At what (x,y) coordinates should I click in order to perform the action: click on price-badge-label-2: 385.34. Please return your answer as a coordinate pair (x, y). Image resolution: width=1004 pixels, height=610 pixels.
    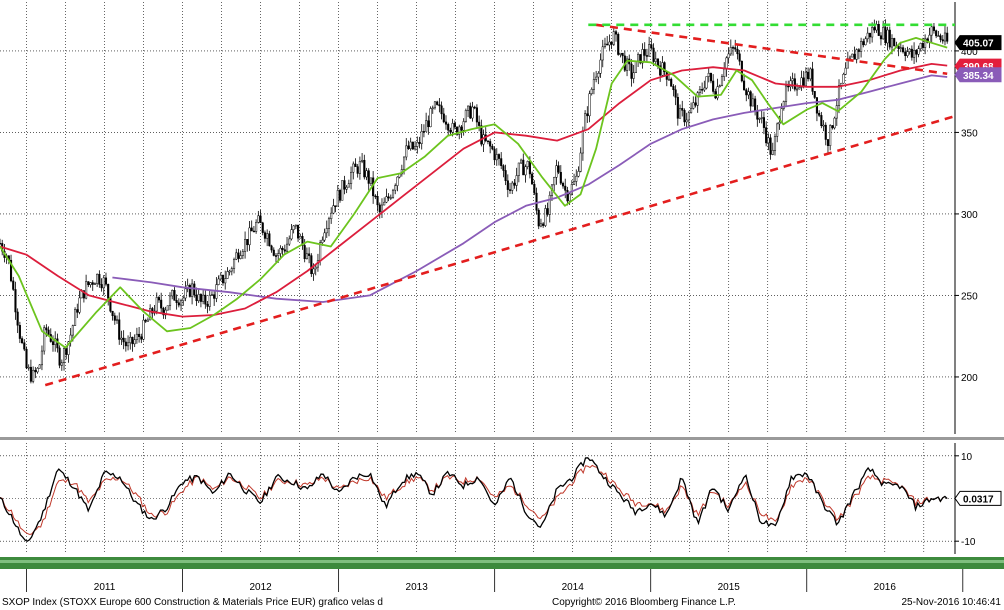
    Looking at the image, I should click on (978, 76).